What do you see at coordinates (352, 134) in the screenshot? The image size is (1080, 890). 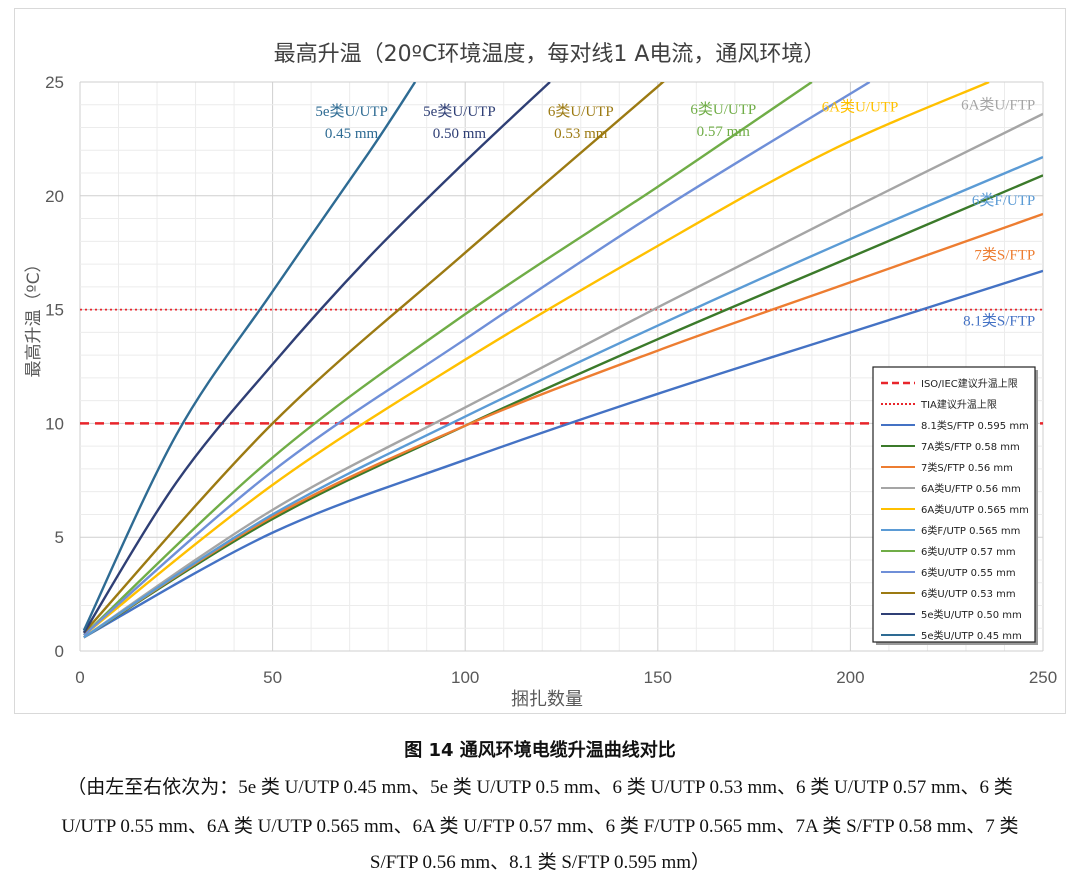 I see `series-label: 0.45 mm` at bounding box center [352, 134].